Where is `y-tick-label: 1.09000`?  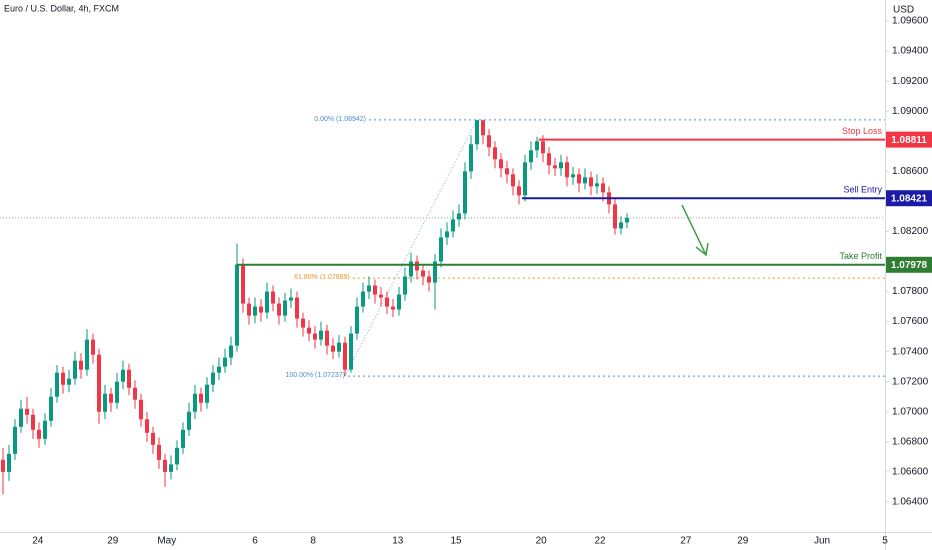 y-tick-label: 1.09000 is located at coordinates (910, 111).